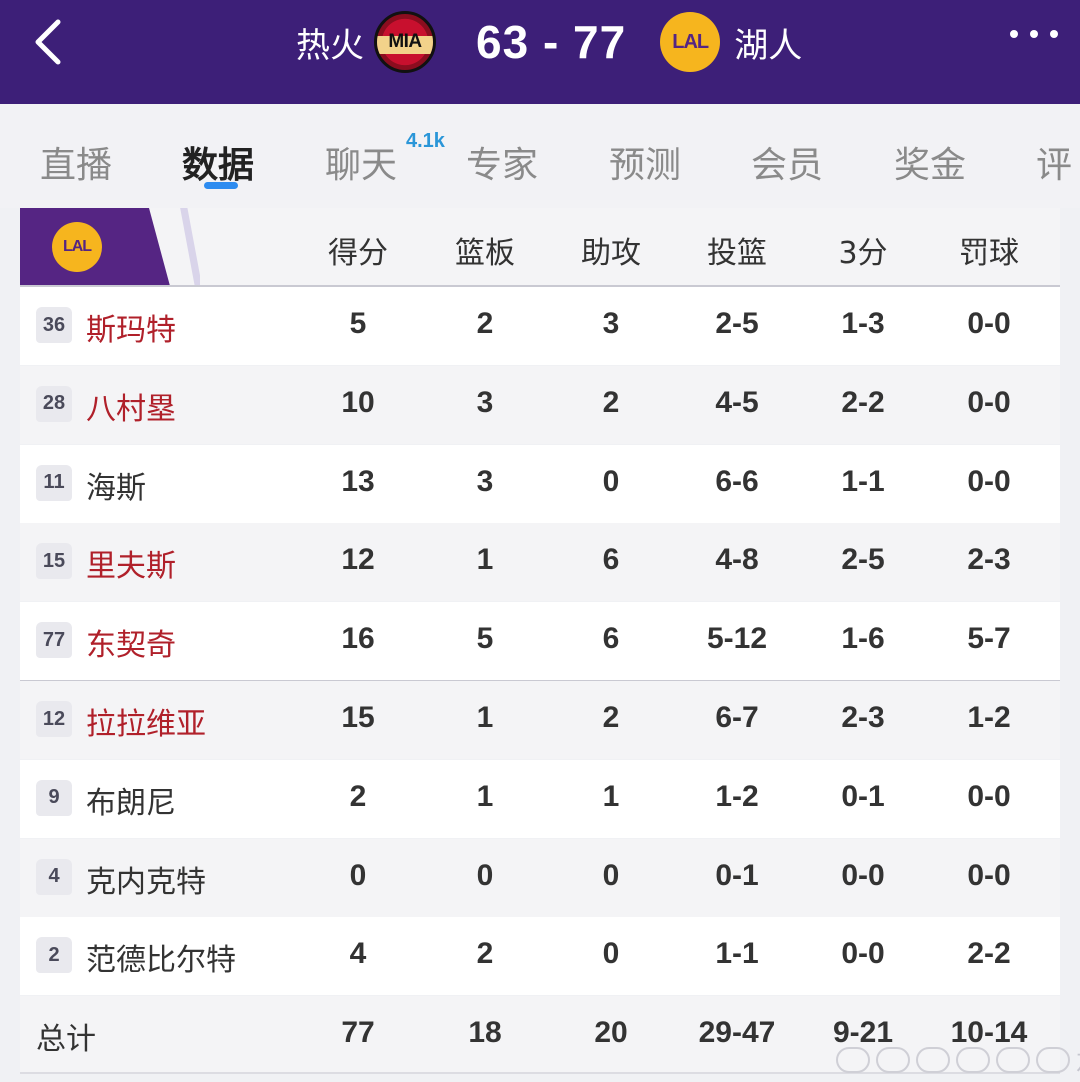  I want to click on lakers-logo: LAL, so click(690, 42).